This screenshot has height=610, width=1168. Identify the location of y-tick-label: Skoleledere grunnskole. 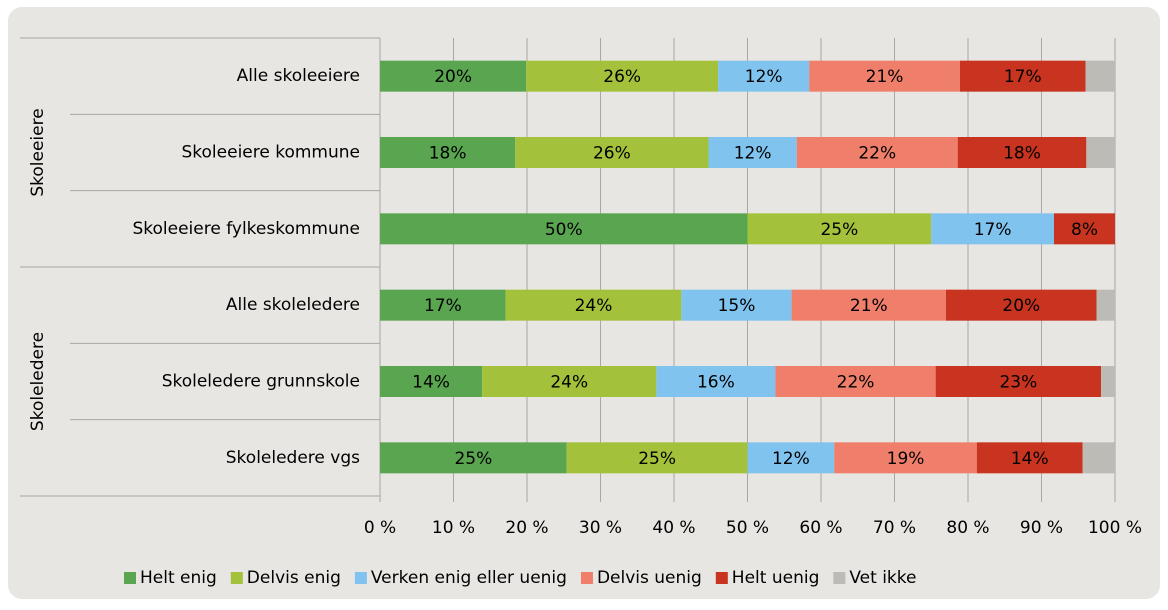
(261, 382).